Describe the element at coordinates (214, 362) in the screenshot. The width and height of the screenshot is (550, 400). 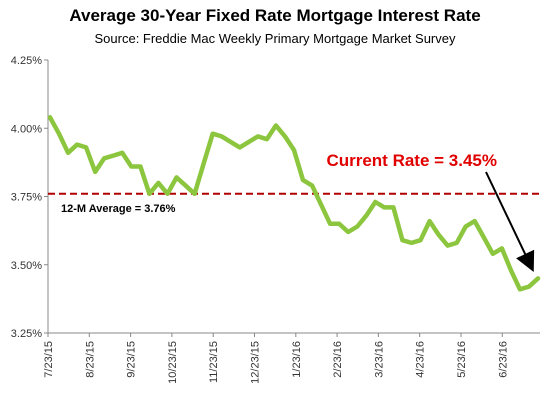
I see `x-tick-label: 11/23/15` at that location.